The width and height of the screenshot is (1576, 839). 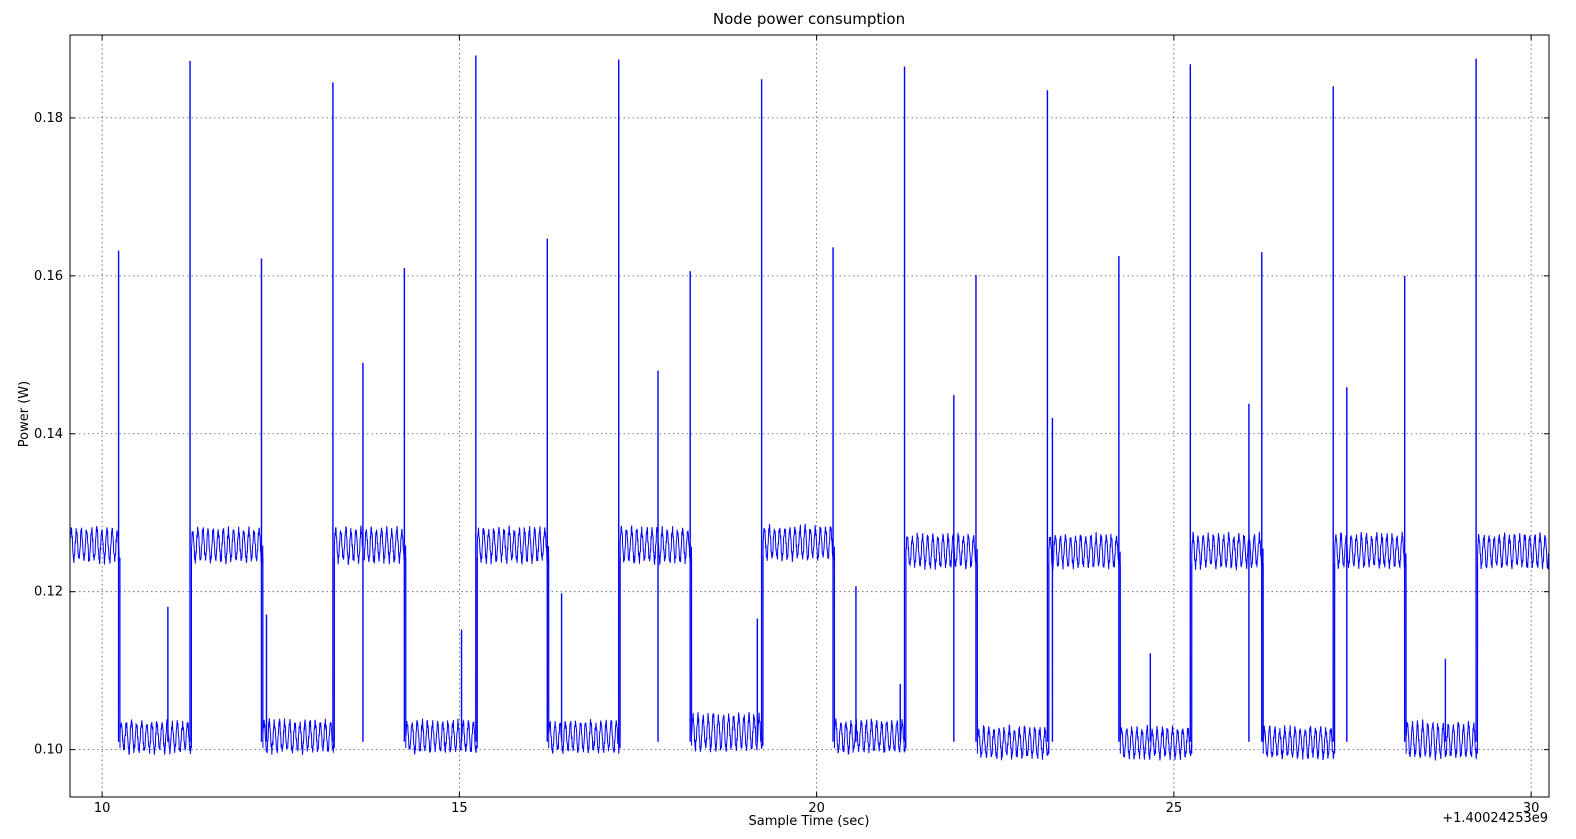 What do you see at coordinates (24, 414) in the screenshot?
I see `y-axis-label: Power (W)` at bounding box center [24, 414].